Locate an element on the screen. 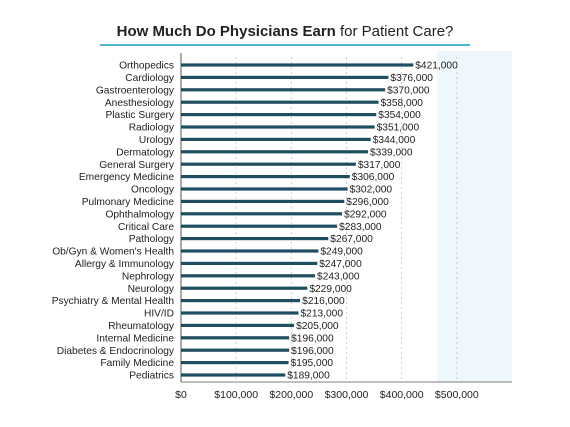  value-label: $302,000 is located at coordinates (371, 190).